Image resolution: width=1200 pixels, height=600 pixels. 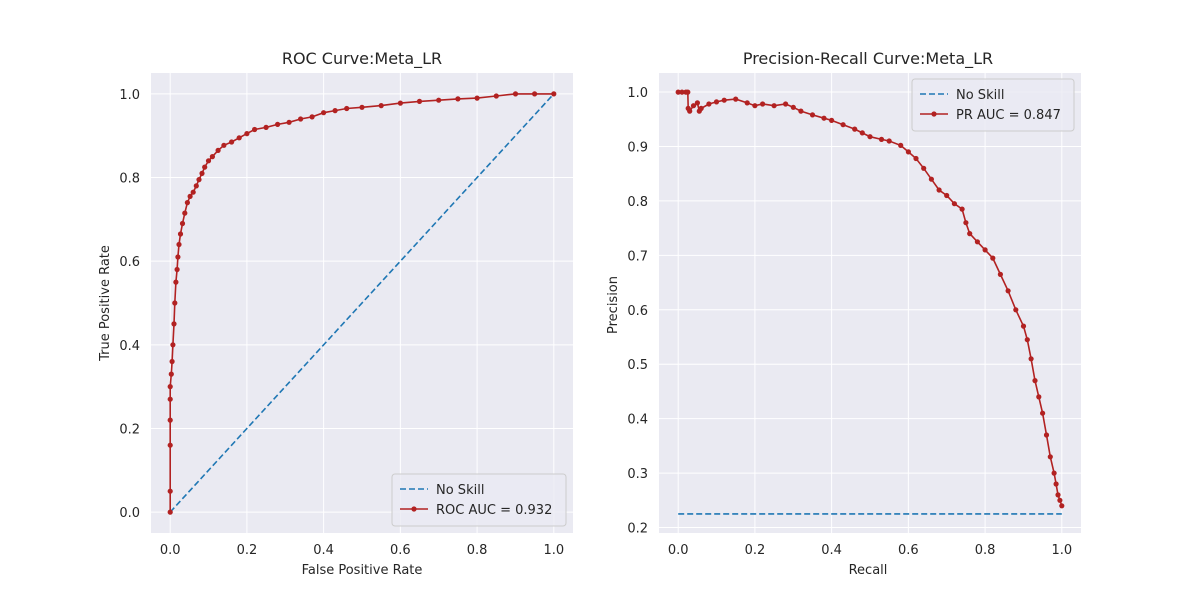 I want to click on pr-y-axis-label: Precision, so click(x=613, y=305).